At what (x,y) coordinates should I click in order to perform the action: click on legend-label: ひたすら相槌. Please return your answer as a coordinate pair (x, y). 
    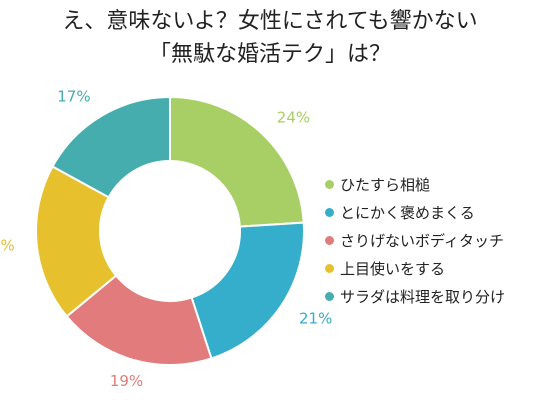
    Looking at the image, I should click on (385, 184).